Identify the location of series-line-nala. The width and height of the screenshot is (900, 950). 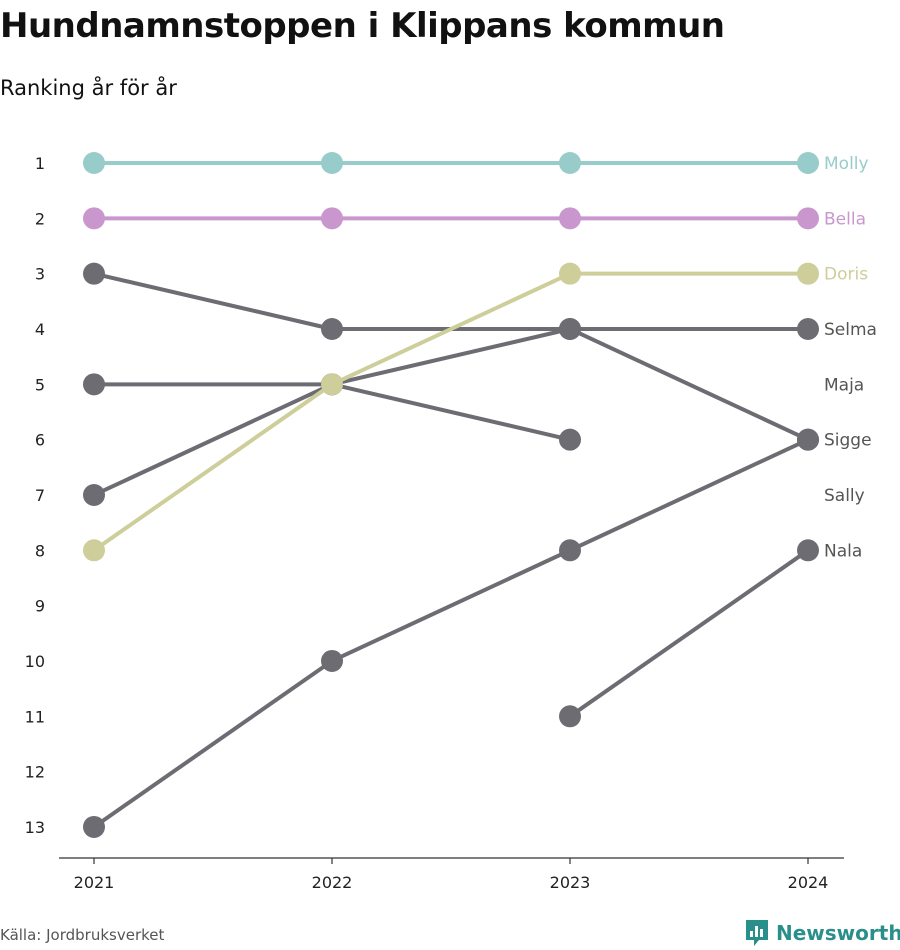
(689, 633).